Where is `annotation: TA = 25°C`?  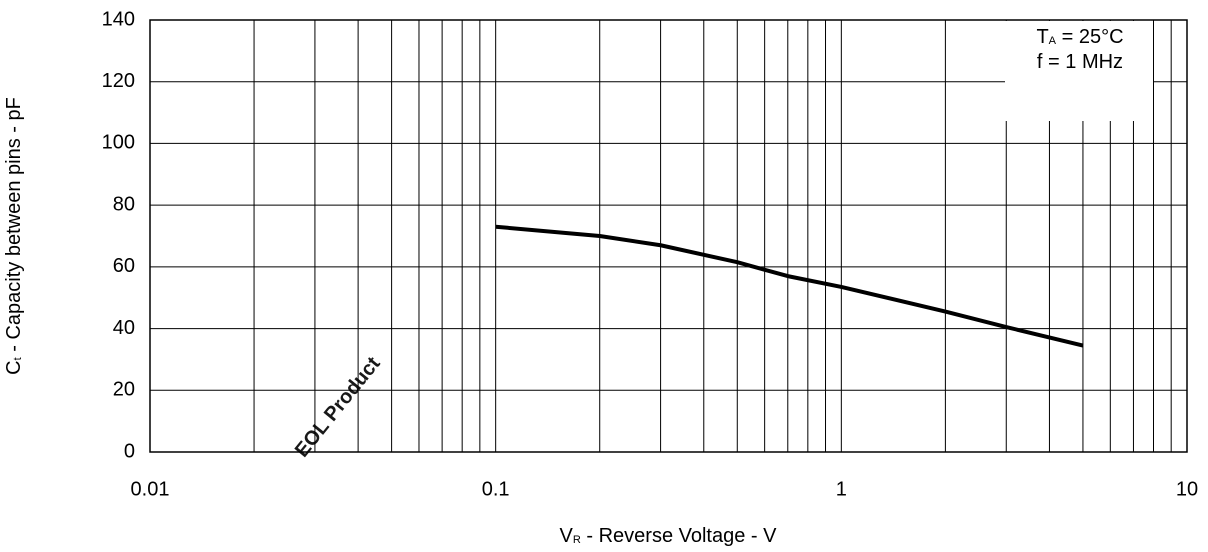 annotation: TA = 25°C is located at coordinates (1079, 37).